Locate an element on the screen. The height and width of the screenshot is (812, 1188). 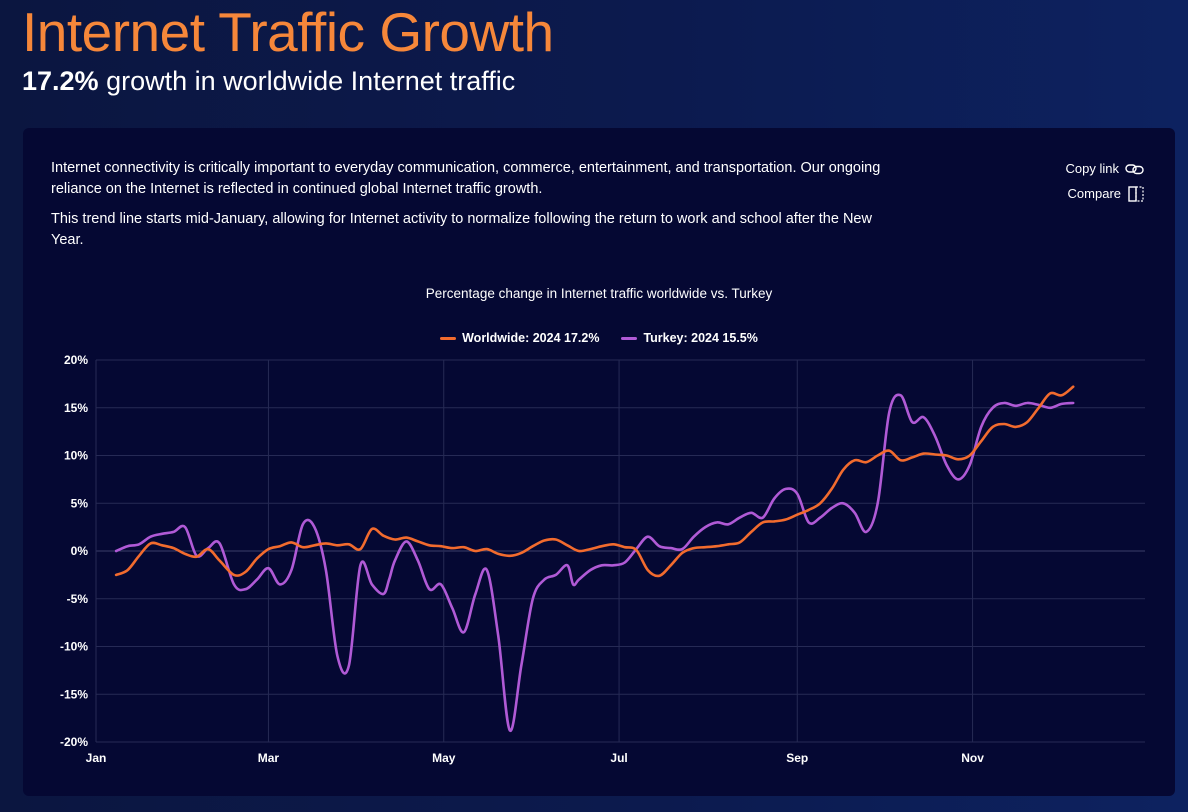
legend-item-worldwide: Worldwide: 2024 17.2% is located at coordinates (519, 338).